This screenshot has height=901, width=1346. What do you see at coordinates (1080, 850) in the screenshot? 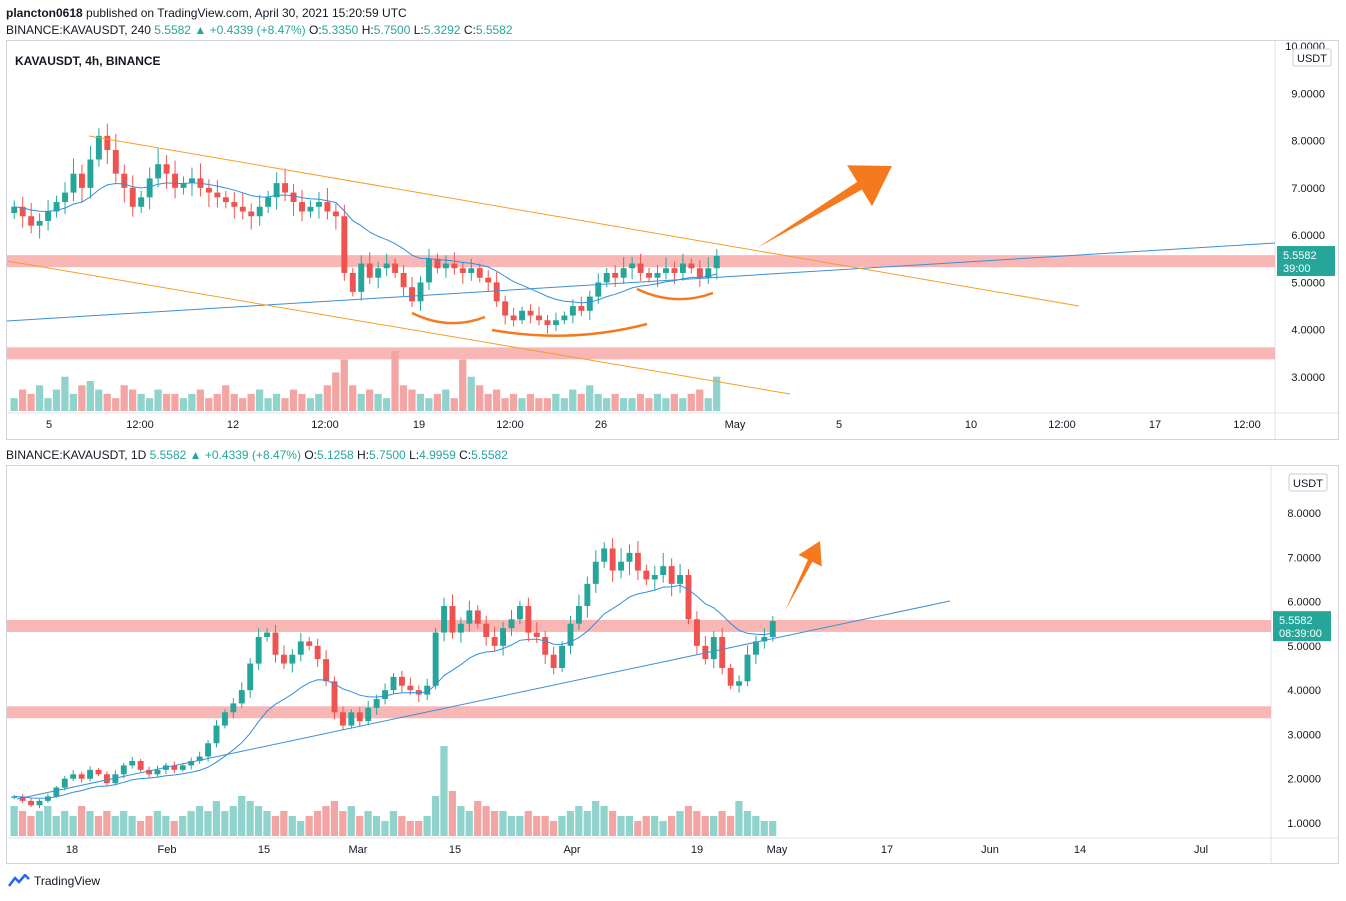
I see `time-tick-label: 14` at bounding box center [1080, 850].